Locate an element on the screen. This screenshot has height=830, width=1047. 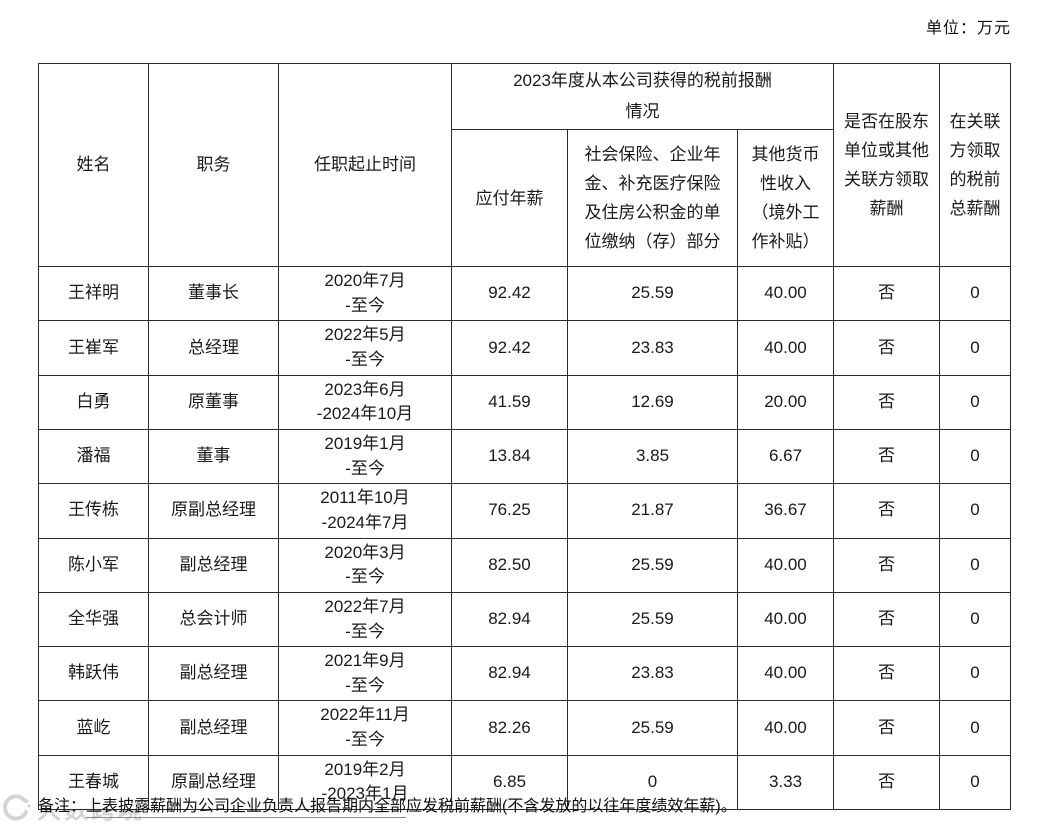
table-row: 潘福 董事 2019年1月 -至今 13.84 3.85 6.67 否 0 is located at coordinates (524, 457).